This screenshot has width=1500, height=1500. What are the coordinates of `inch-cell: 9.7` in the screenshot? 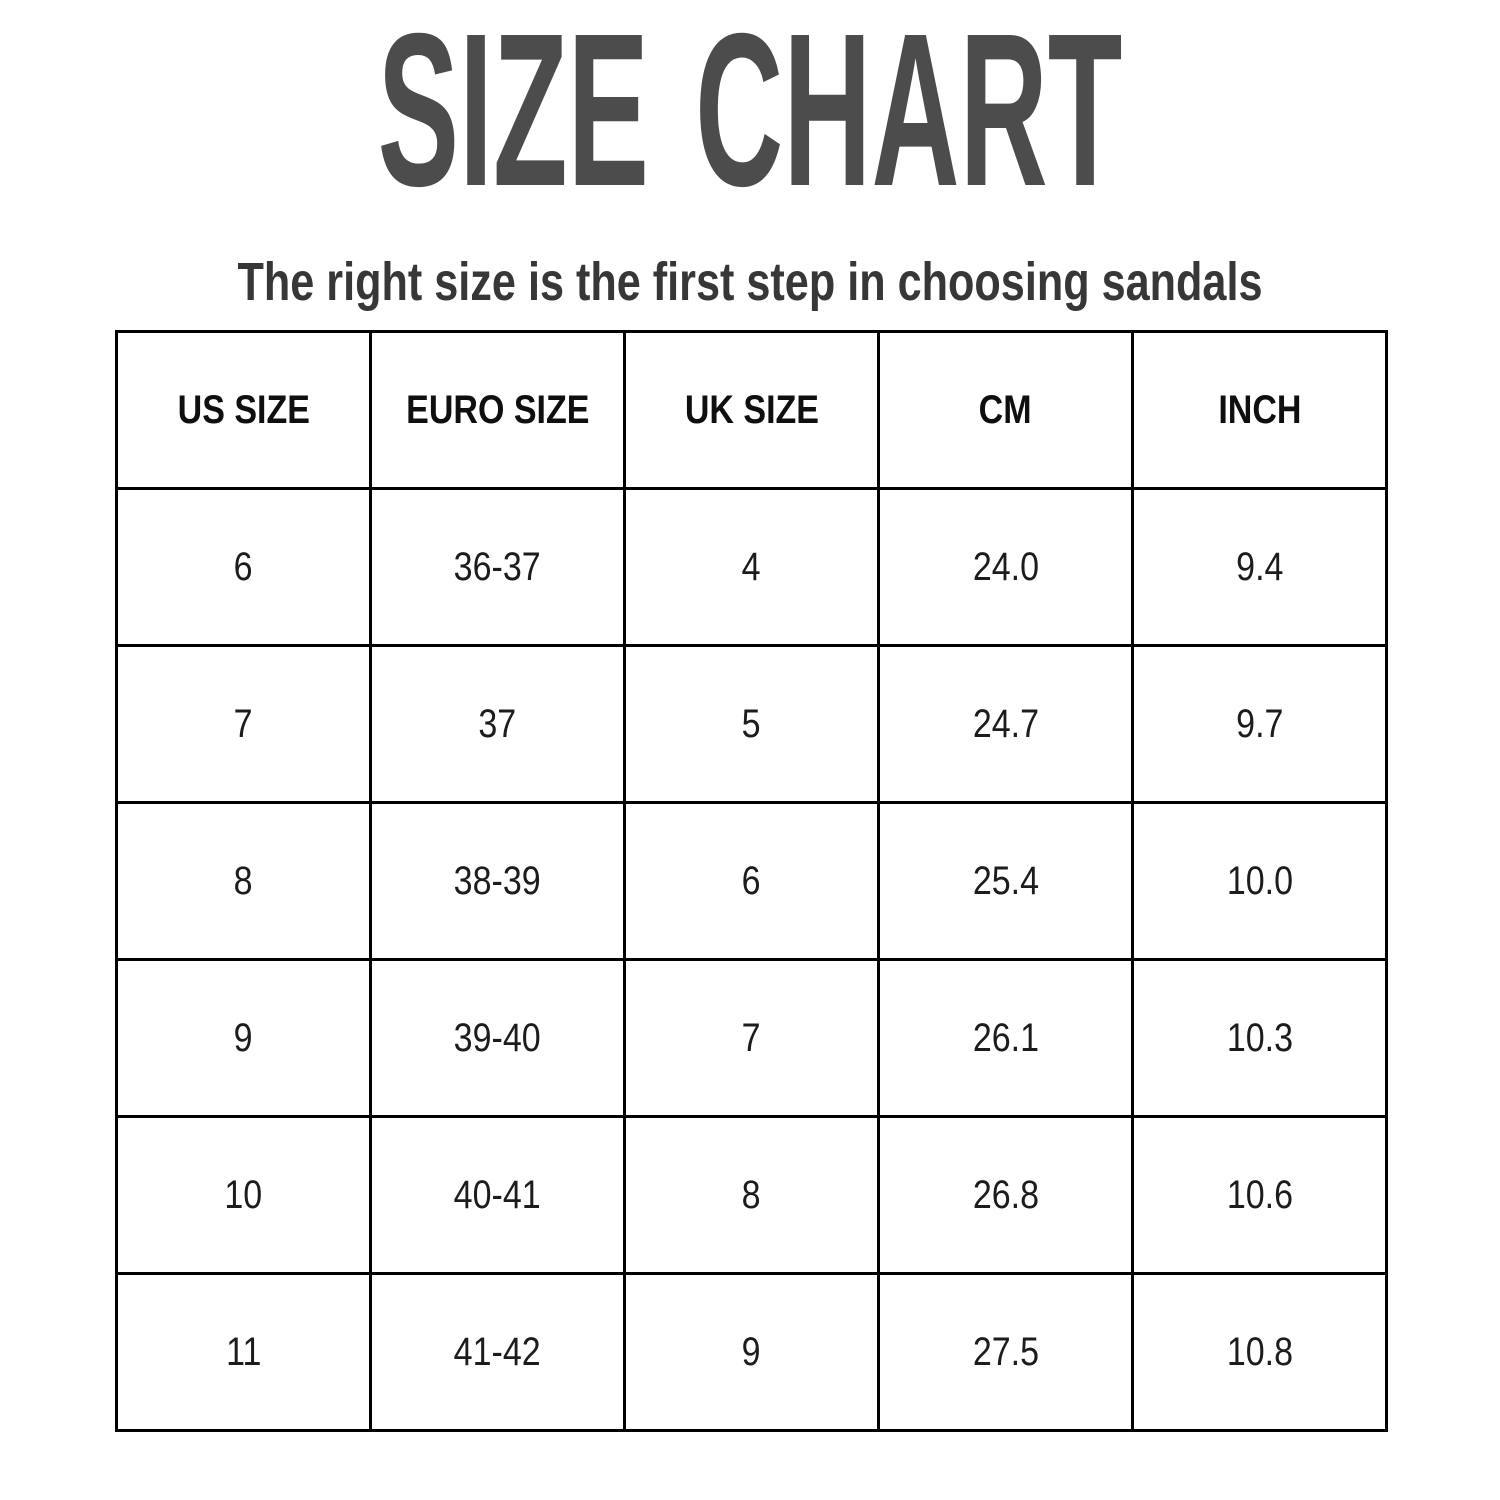 It's located at (1259, 724).